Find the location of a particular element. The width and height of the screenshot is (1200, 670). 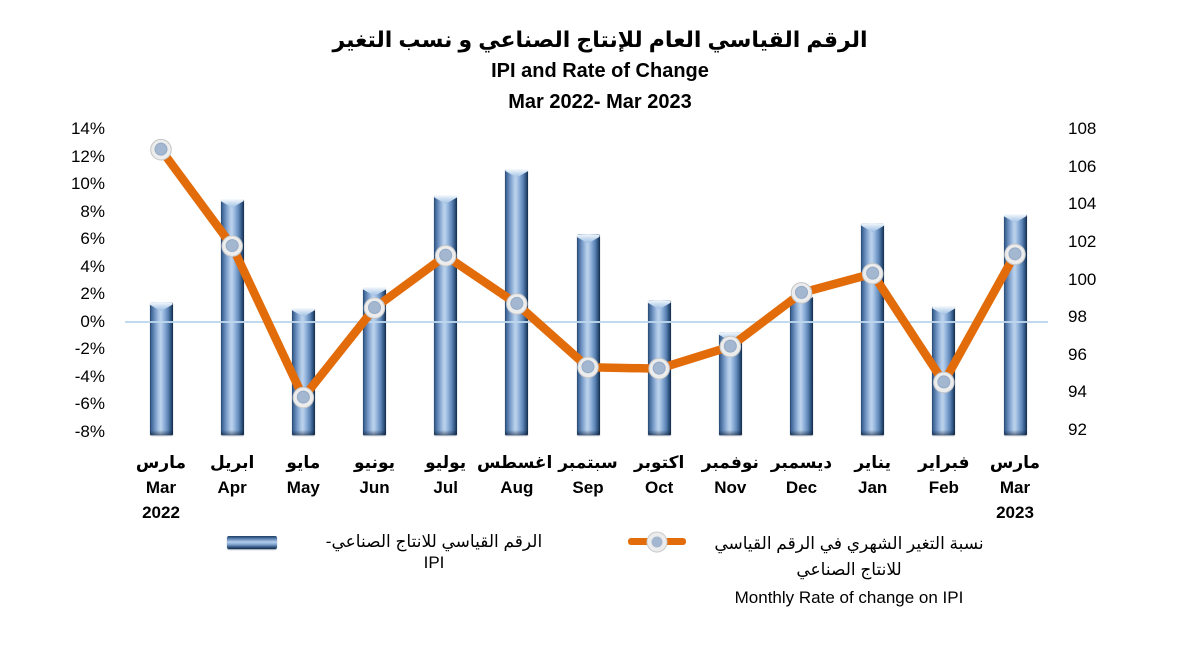

month-label-english: Feb is located at coordinates (943, 487).